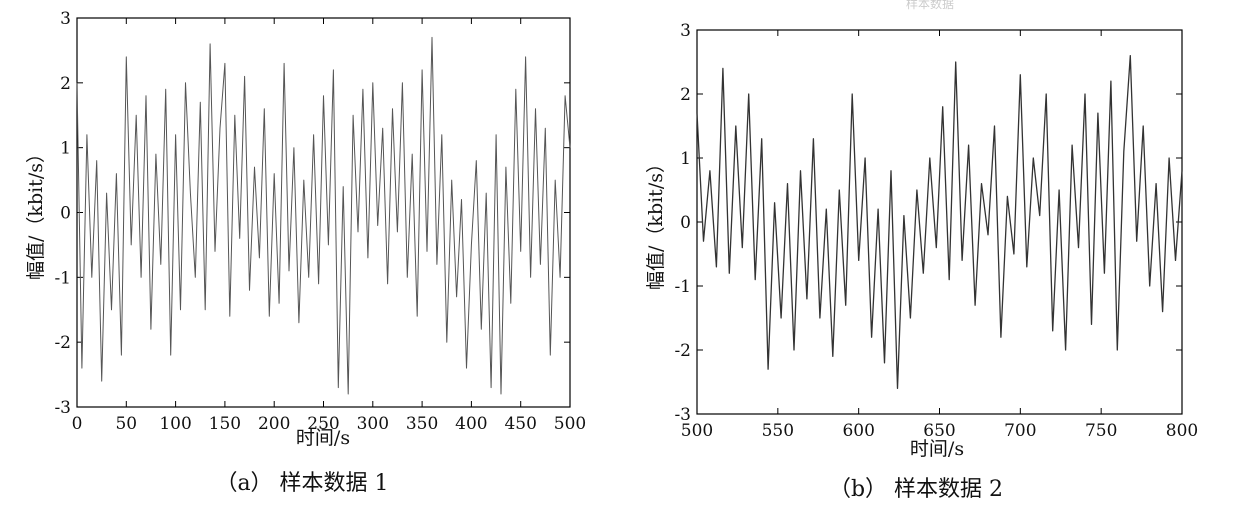  I want to click on figure-title-fragment: 样本数据, so click(930, 5).